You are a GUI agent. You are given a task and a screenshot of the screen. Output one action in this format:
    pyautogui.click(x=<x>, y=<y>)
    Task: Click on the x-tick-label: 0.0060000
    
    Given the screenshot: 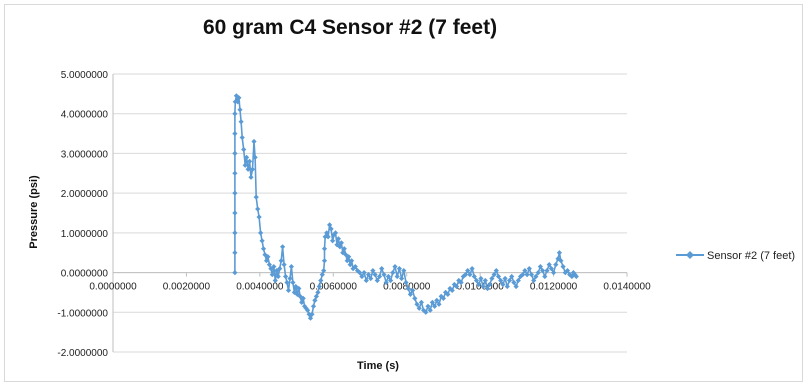 What is the action you would take?
    pyautogui.click(x=334, y=287)
    